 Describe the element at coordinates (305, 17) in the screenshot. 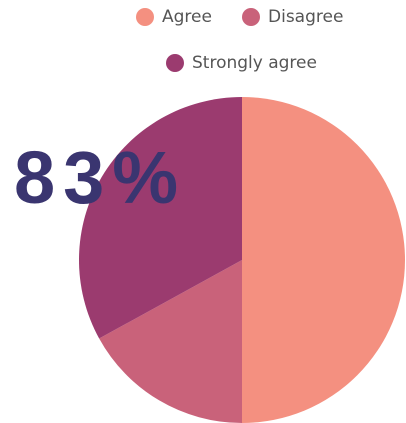

I see `legend-label: Disagree` at that location.